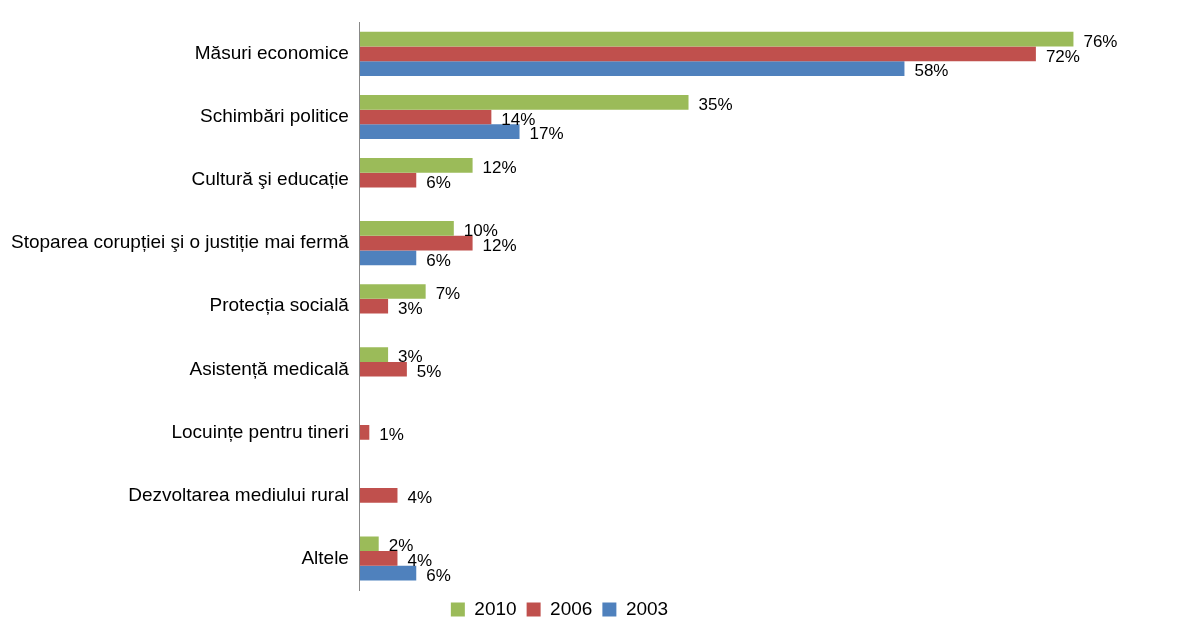  Describe the element at coordinates (180, 242) in the screenshot. I see `y-tick-label: Stoparea corupției şi o justiție mai fermă` at that location.